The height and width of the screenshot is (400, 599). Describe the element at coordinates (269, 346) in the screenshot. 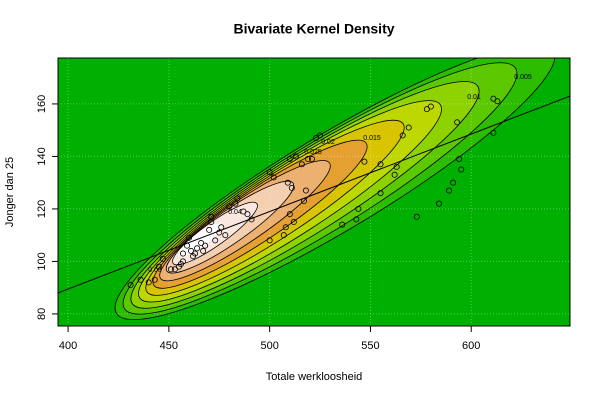

I see `x-tick-label: 500` at that location.